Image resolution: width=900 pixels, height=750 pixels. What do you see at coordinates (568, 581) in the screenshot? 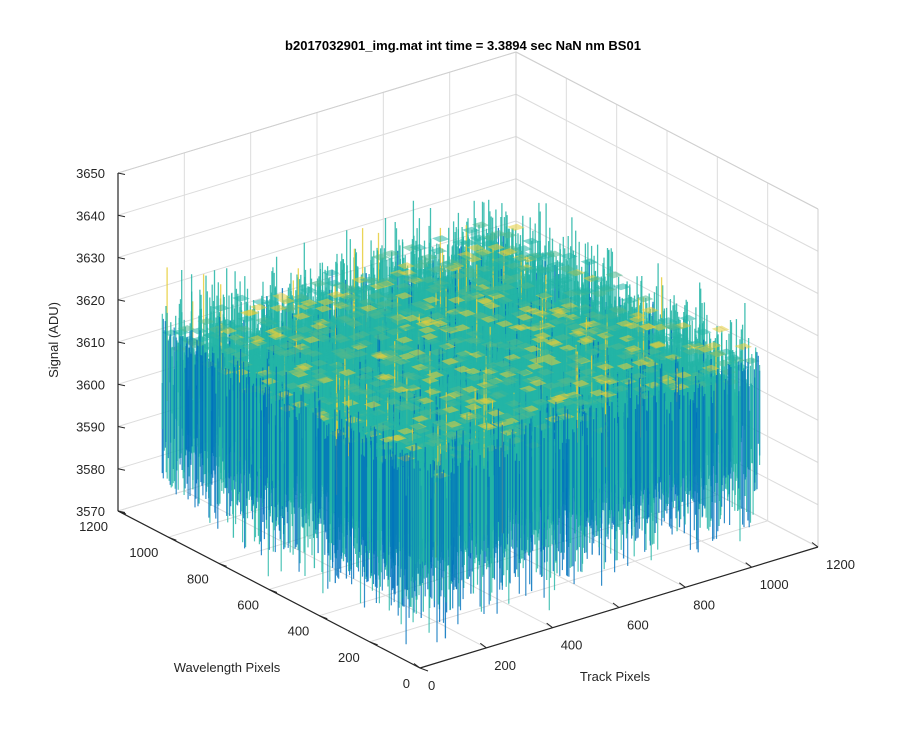
I see `floor-grid-y` at bounding box center [568, 581].